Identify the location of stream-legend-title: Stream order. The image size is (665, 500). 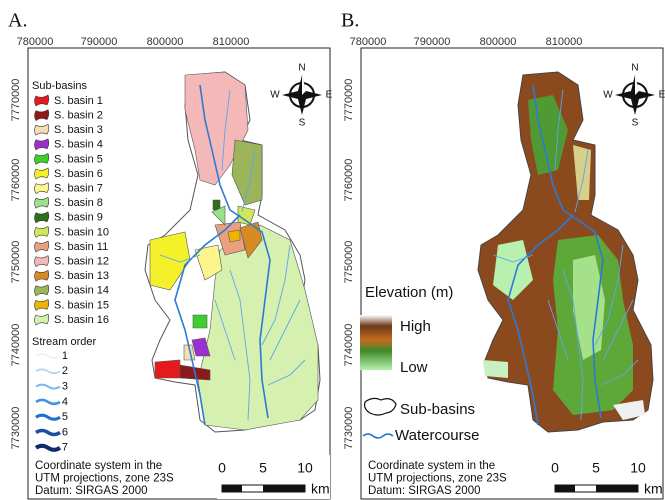
(64, 342).